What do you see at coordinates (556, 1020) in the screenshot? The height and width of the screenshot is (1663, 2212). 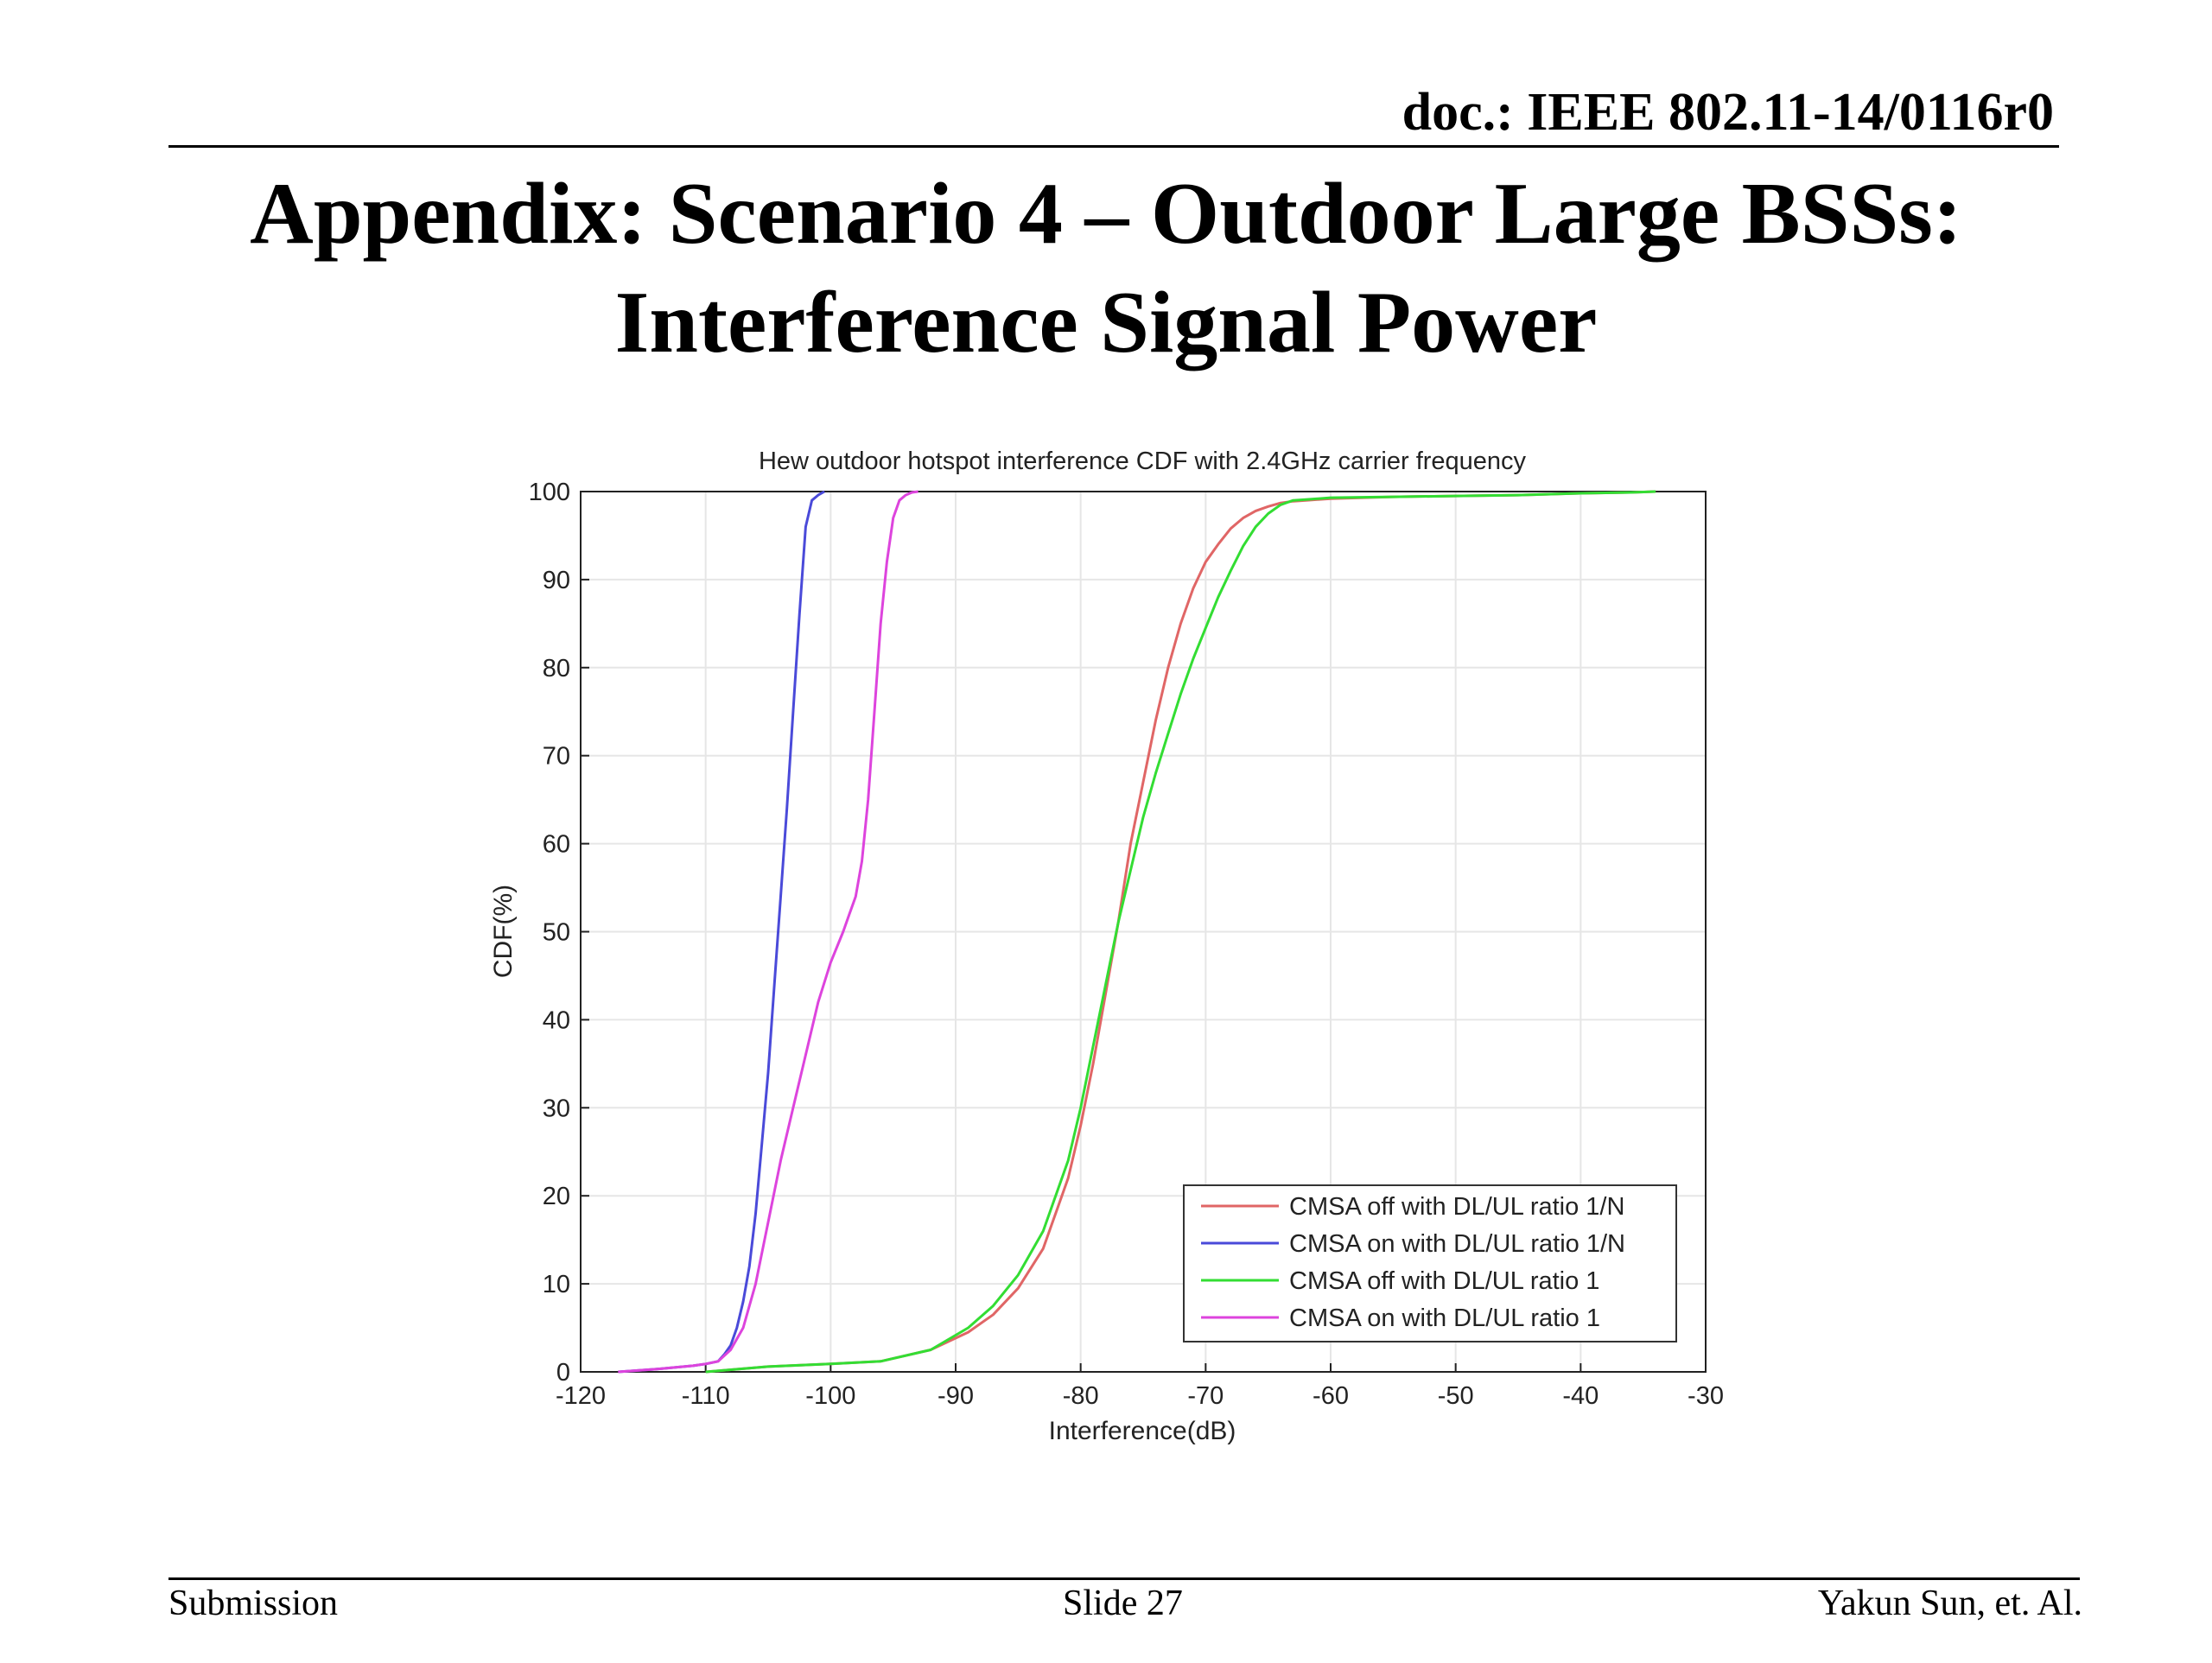 I see `y-tick-label: 40` at bounding box center [556, 1020].